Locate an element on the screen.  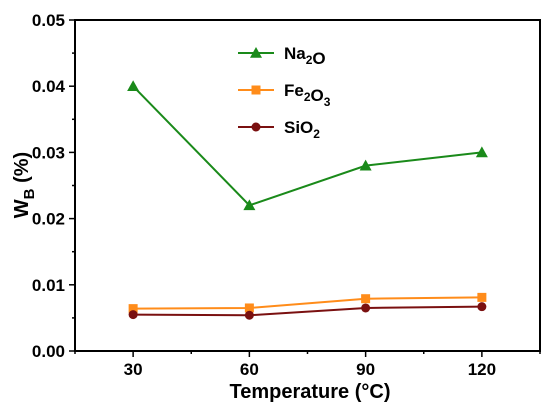
y-tick-label: 0.05 is located at coordinates (48, 20).